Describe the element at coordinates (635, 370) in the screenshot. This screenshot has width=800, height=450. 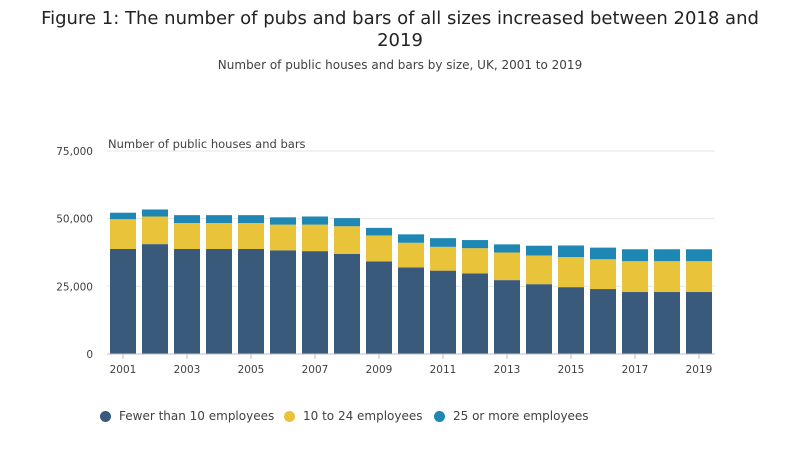
I see `x-tick-label: 2017` at that location.